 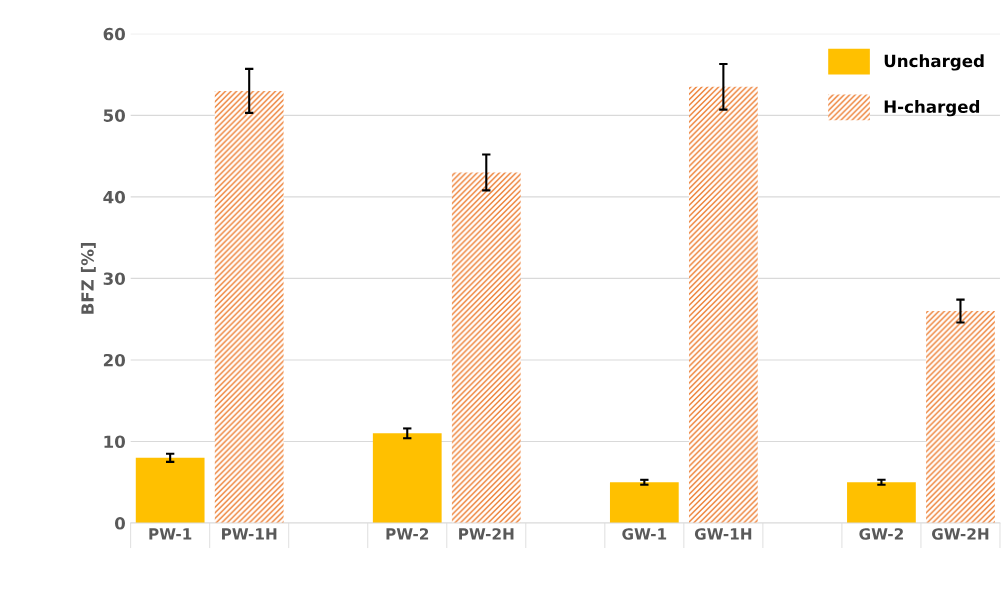 I want to click on x-tick-label: GW-2, so click(x=881, y=534).